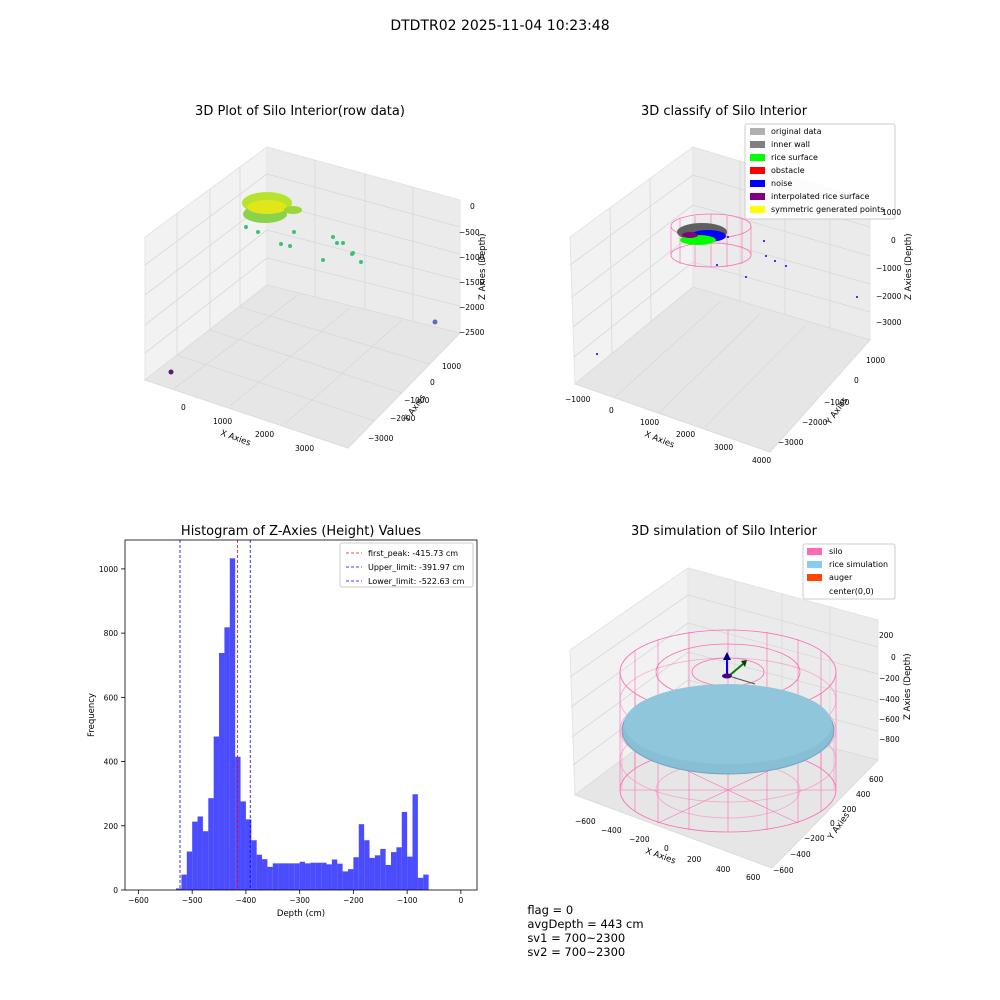  Describe the element at coordinates (576, 952) in the screenshot. I see `sv2-status: sv2 = 700~2300` at that location.